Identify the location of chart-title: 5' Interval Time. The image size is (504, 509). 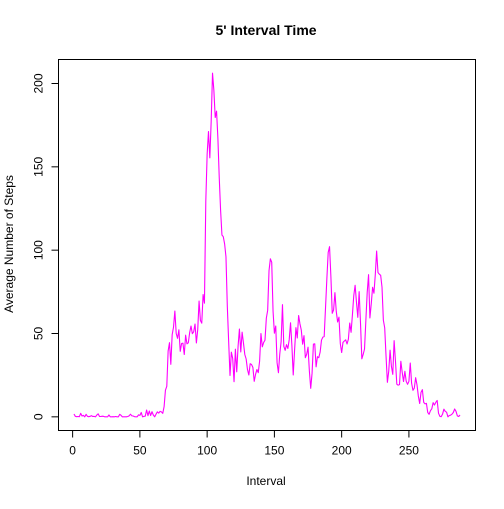
(265, 30).